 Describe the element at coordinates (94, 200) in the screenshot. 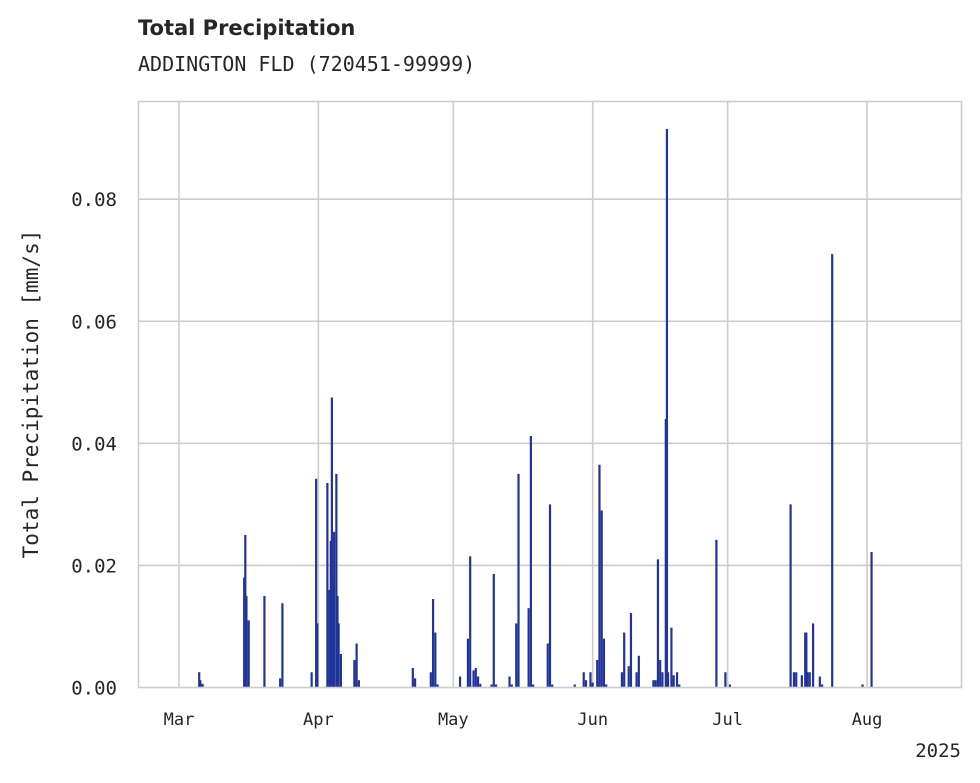

I see `y-tick-label: 0.08` at that location.